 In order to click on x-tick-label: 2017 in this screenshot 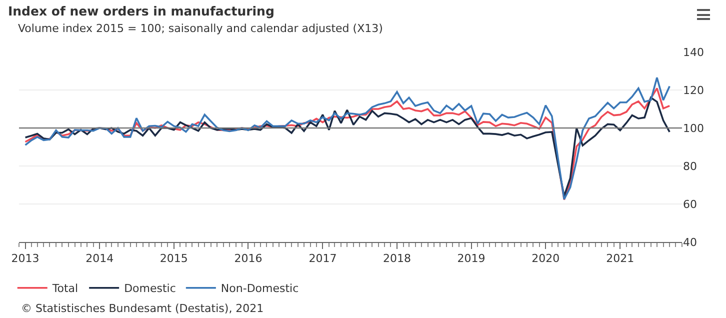, I will do `click(322, 259)`.